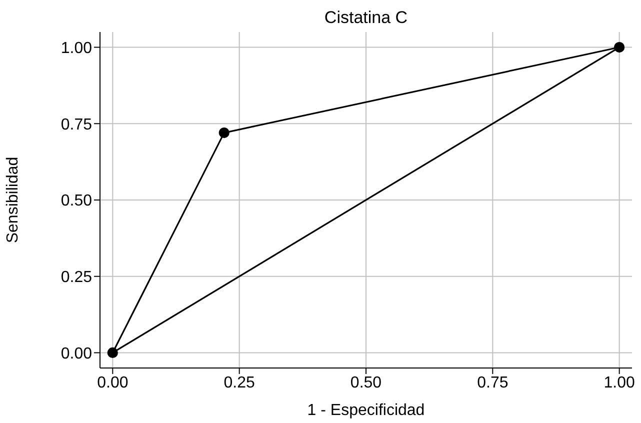 Image resolution: width=641 pixels, height=423 pixels. Describe the element at coordinates (366, 410) in the screenshot. I see `x-axis-title: 1 - Especificidad` at that location.